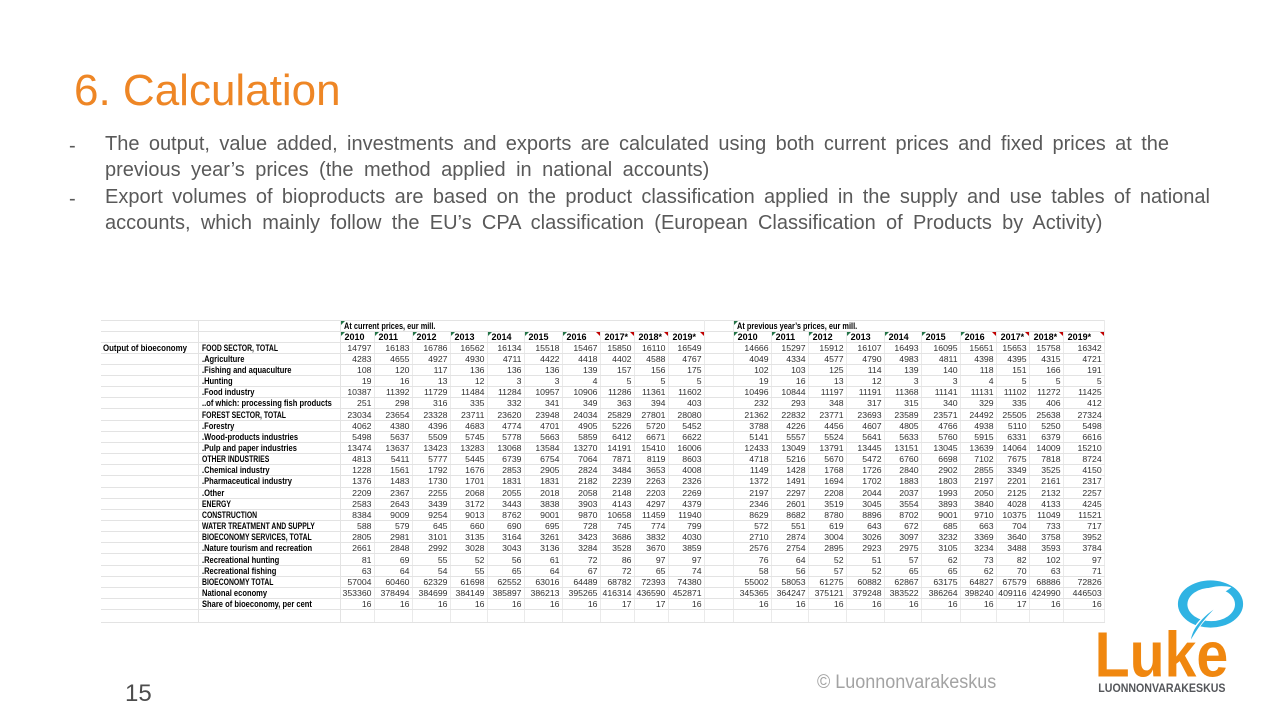 Image resolution: width=1280 pixels, height=720 pixels. Describe the element at coordinates (1162, 655) in the screenshot. I see `svg-text: Luke` at that location.